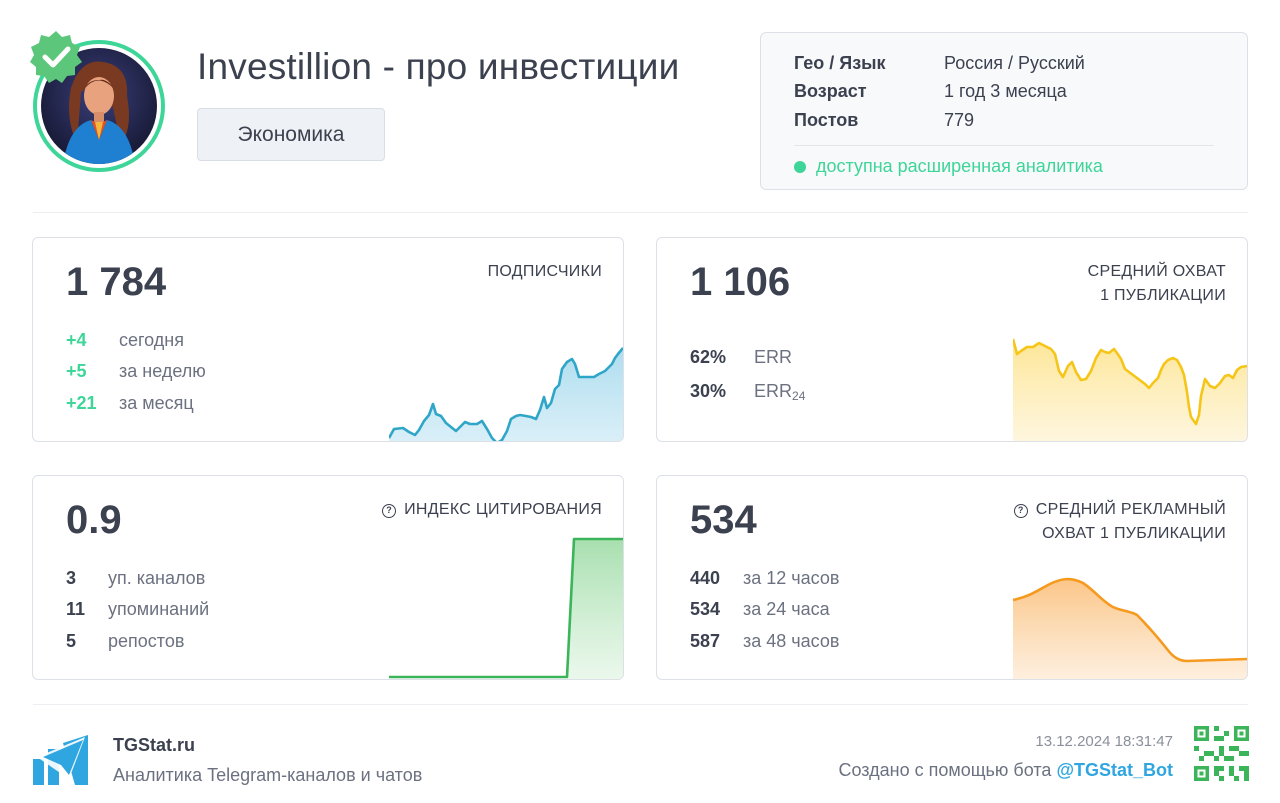 Image resolution: width=1280 pixels, height=803 pixels. Describe the element at coordinates (76, 371) in the screenshot. I see `stat-number: +5` at that location.